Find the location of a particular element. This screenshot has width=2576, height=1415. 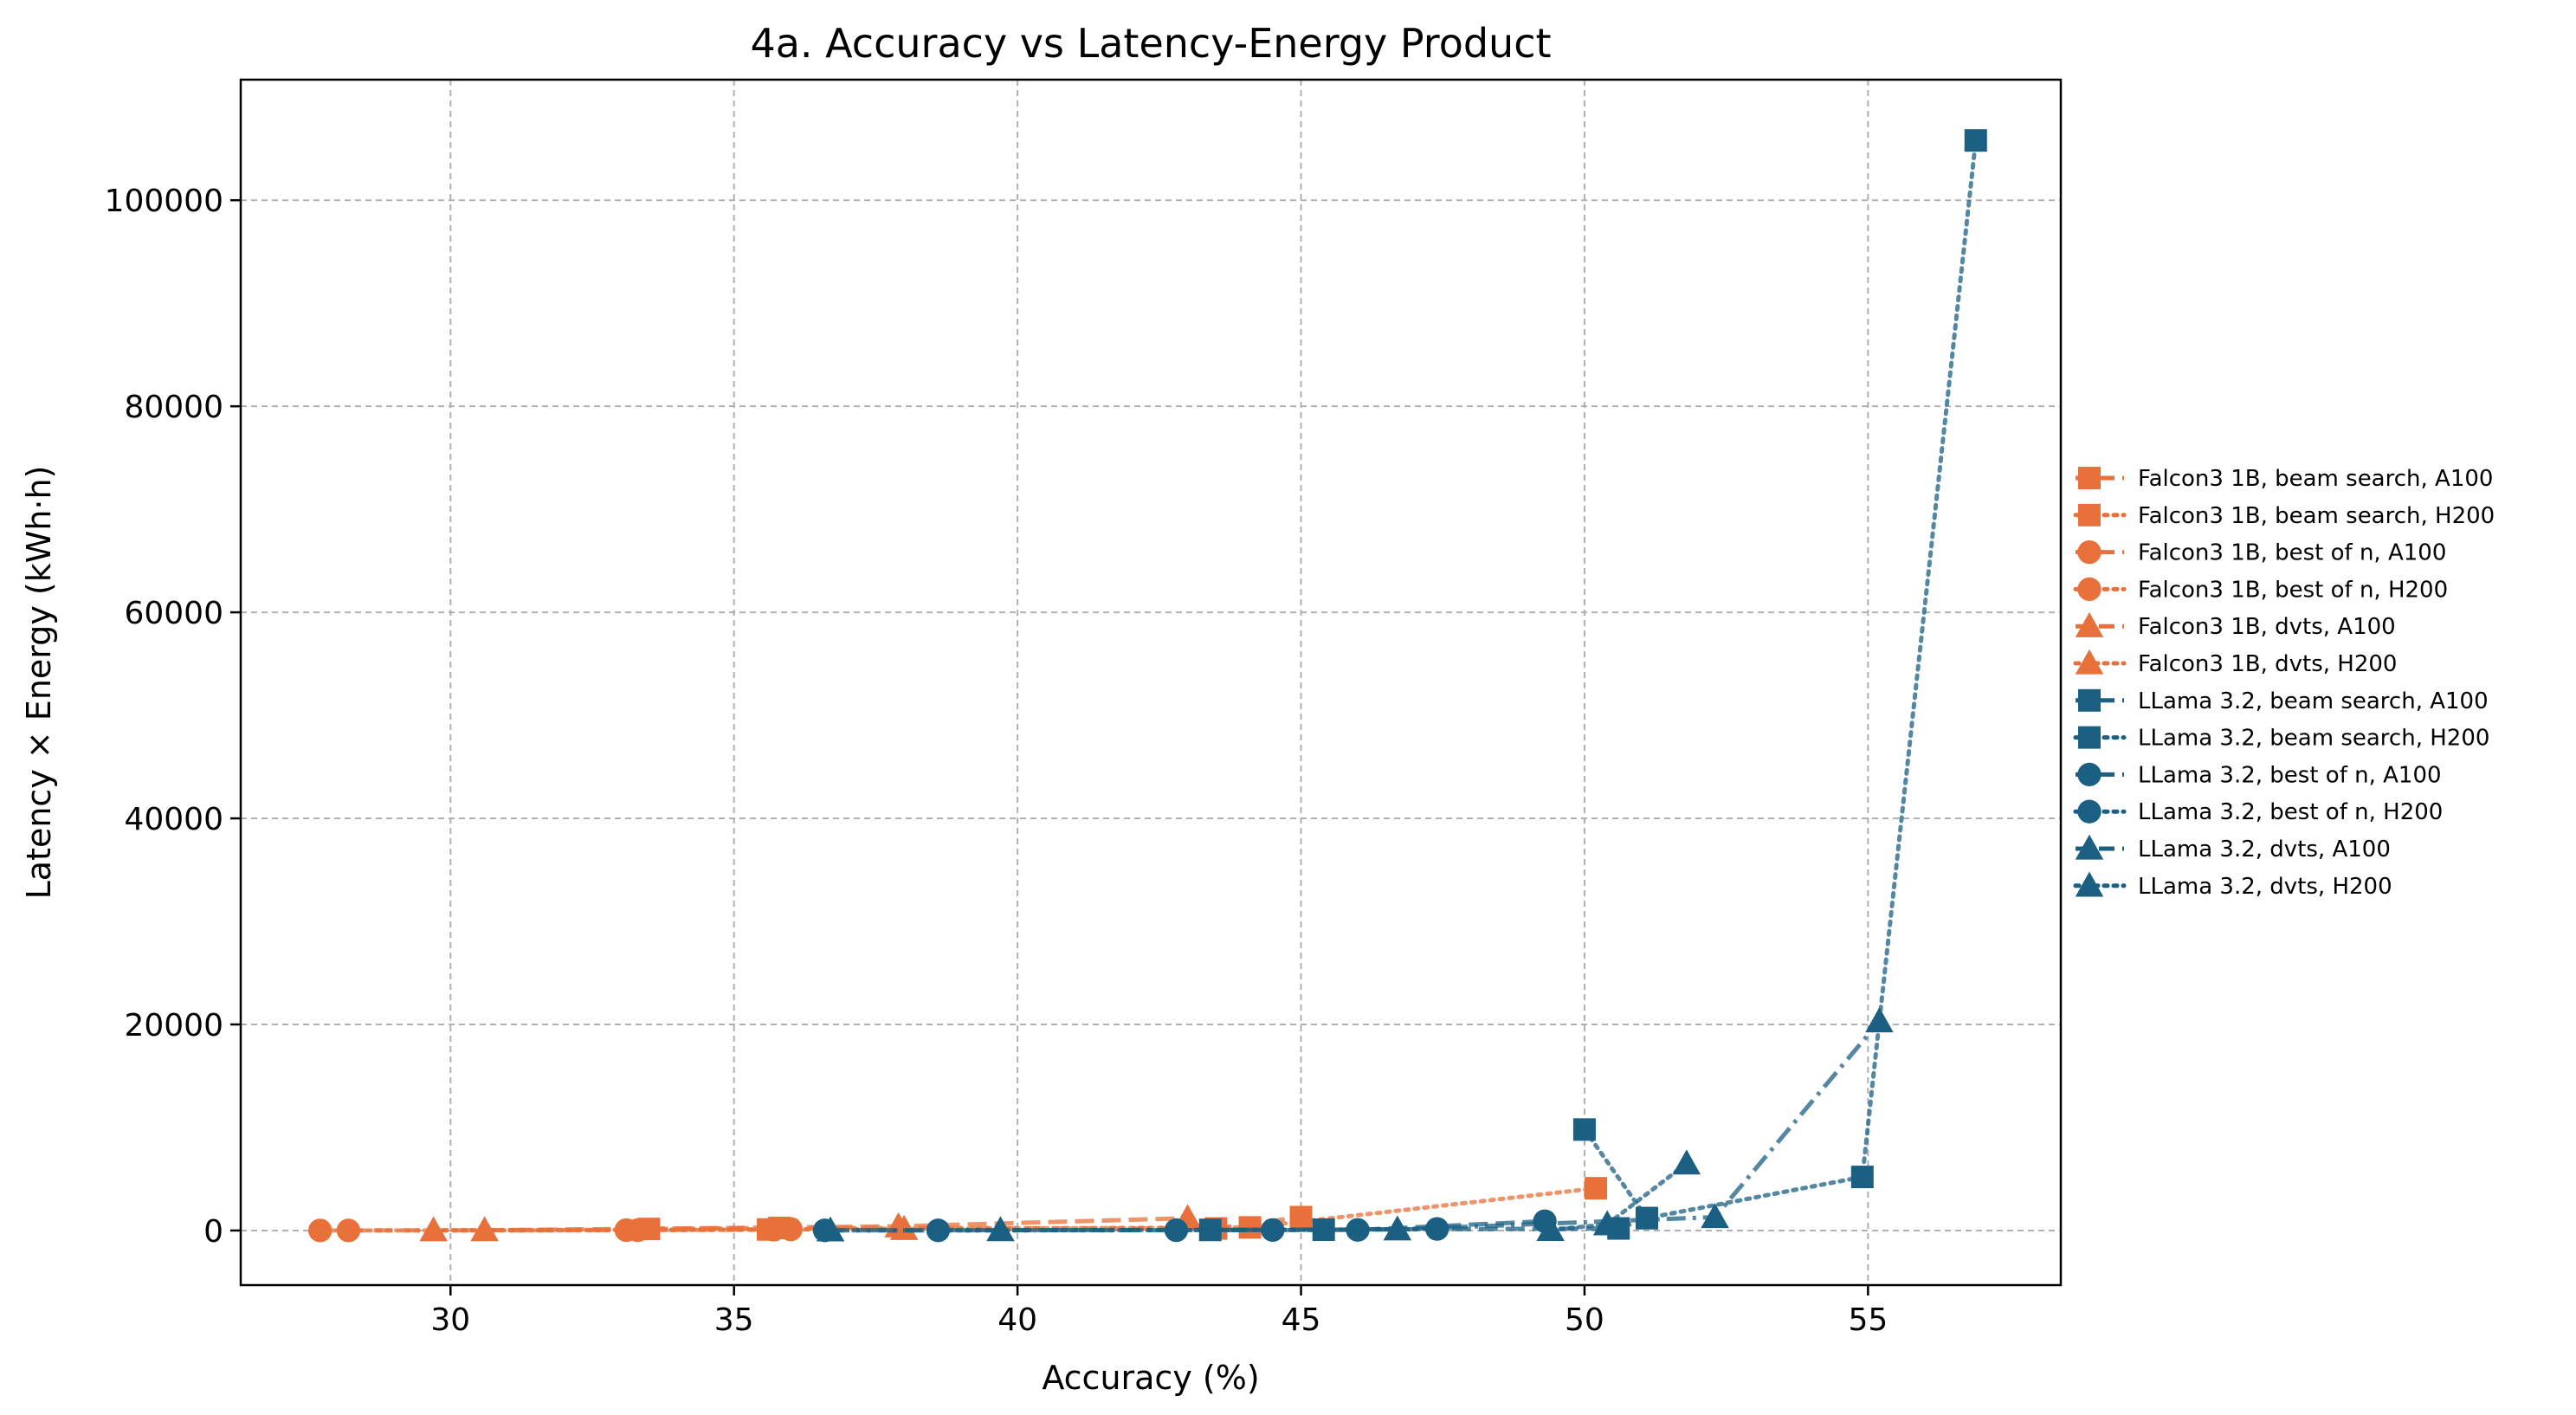

legend-entry: Falcon3 1B, beam search, A100 is located at coordinates (2284, 479).